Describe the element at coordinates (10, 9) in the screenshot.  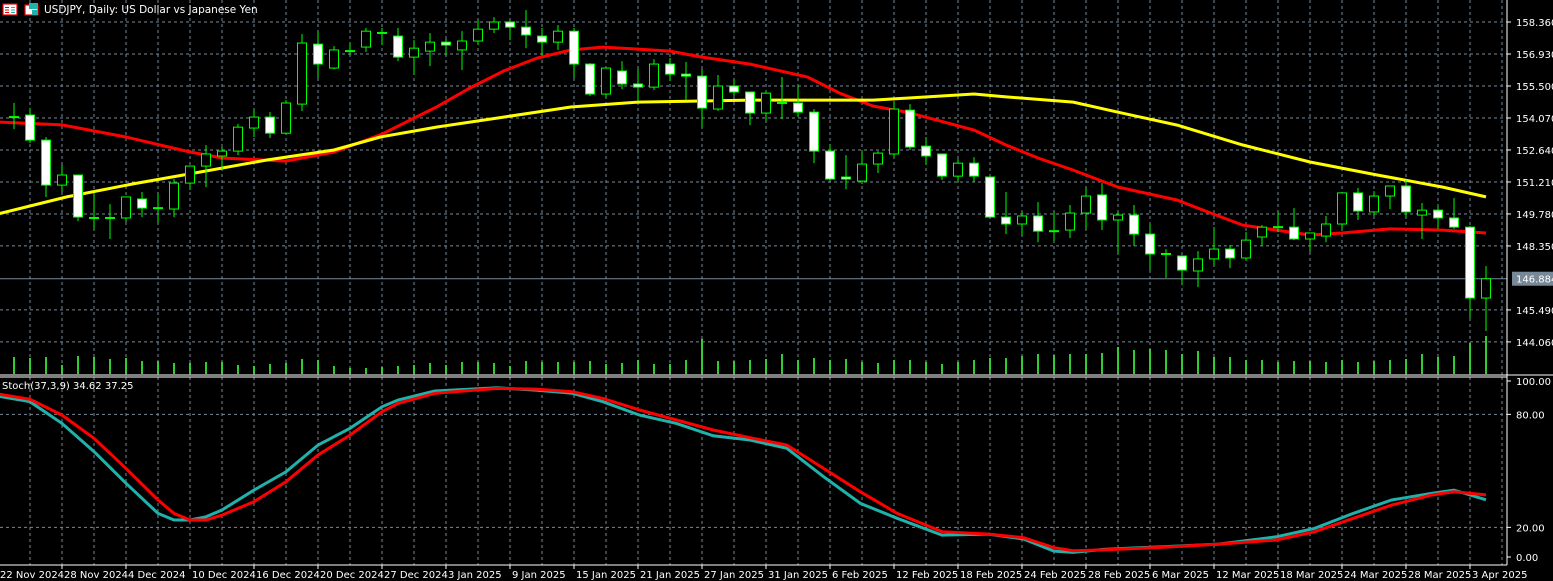
I see `chart-list-icon` at that location.